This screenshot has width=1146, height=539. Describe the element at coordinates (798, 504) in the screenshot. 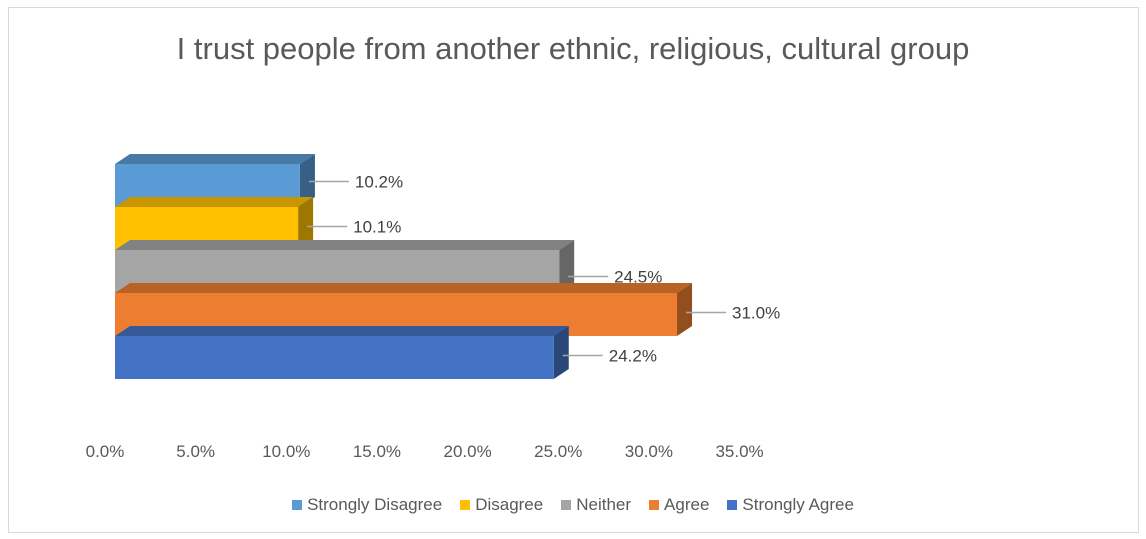

I see `legend-label: Strongly Agree` at that location.